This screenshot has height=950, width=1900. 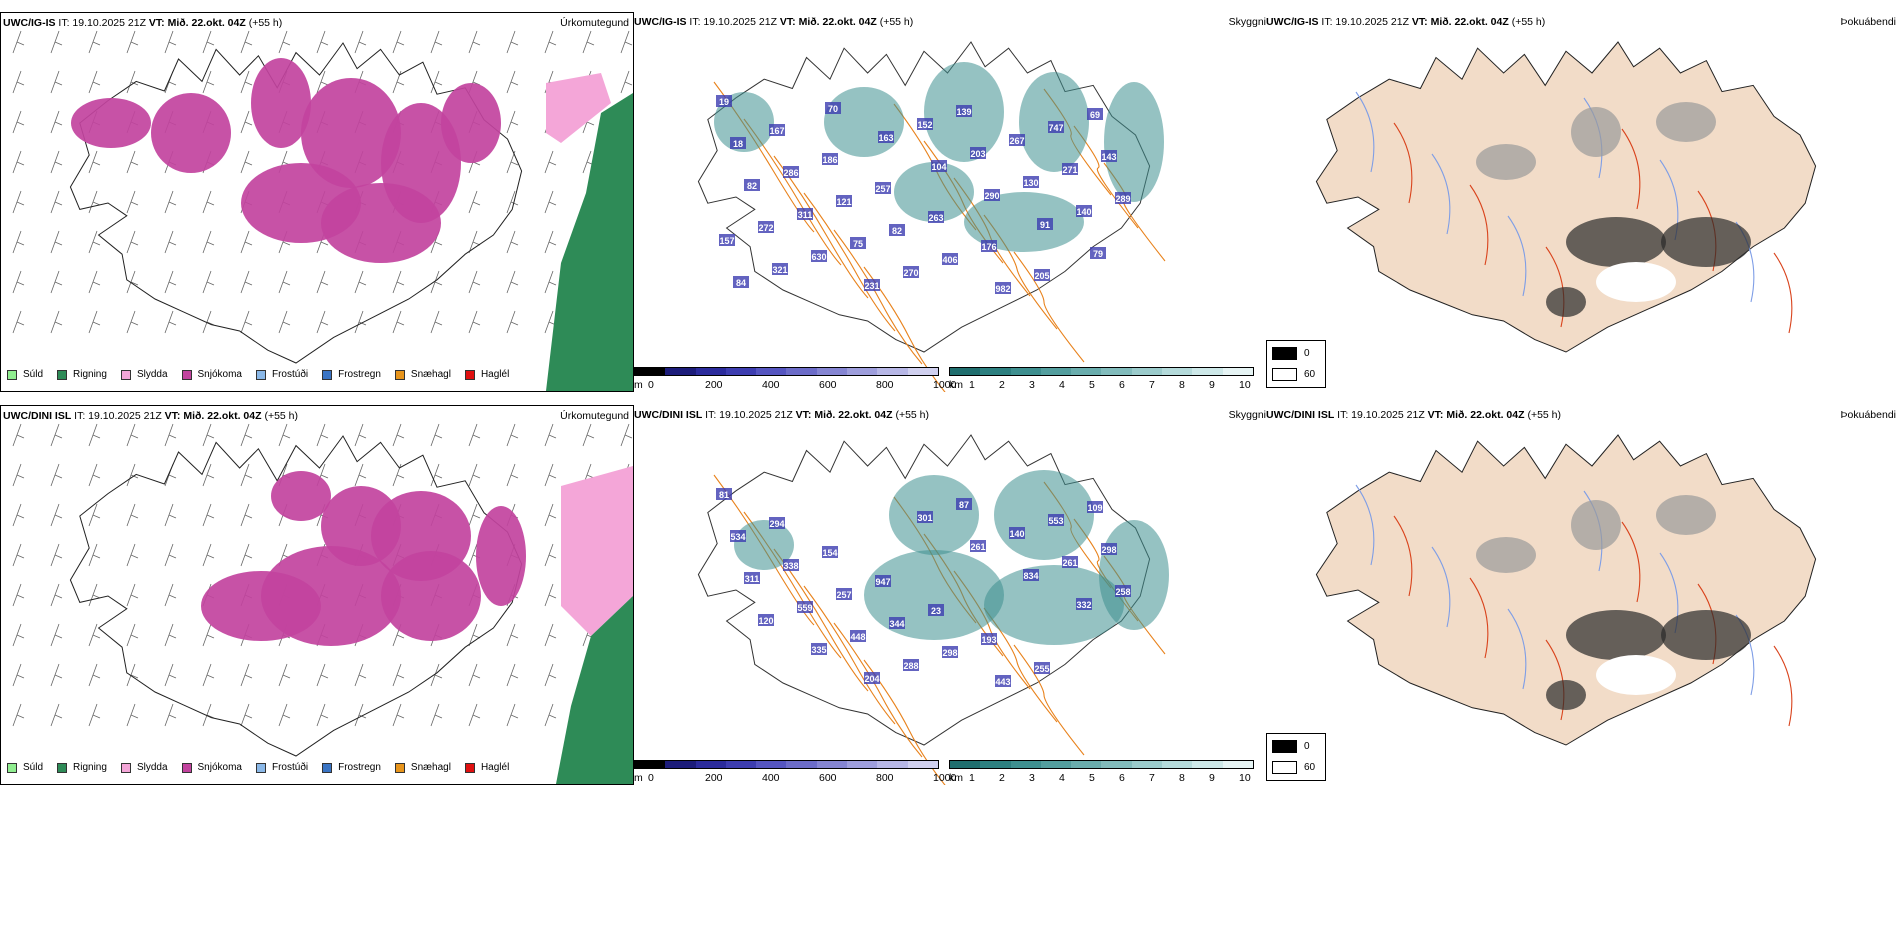 I want to click on ceiling-label: 81, so click(x=724, y=495).